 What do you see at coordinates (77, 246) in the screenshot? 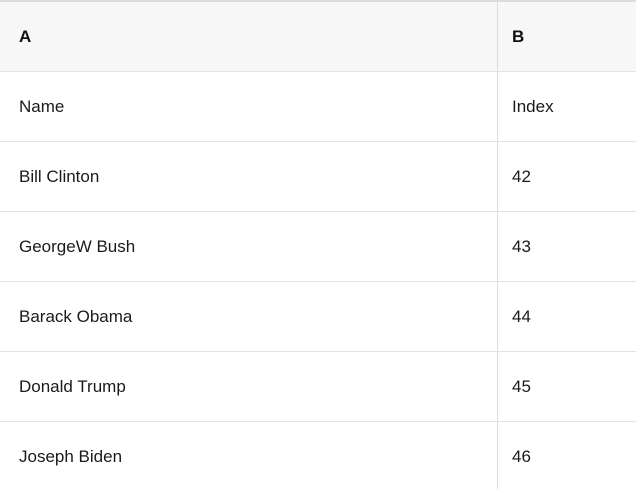
I see `cell-name: GeorgeW Bush` at bounding box center [77, 246].